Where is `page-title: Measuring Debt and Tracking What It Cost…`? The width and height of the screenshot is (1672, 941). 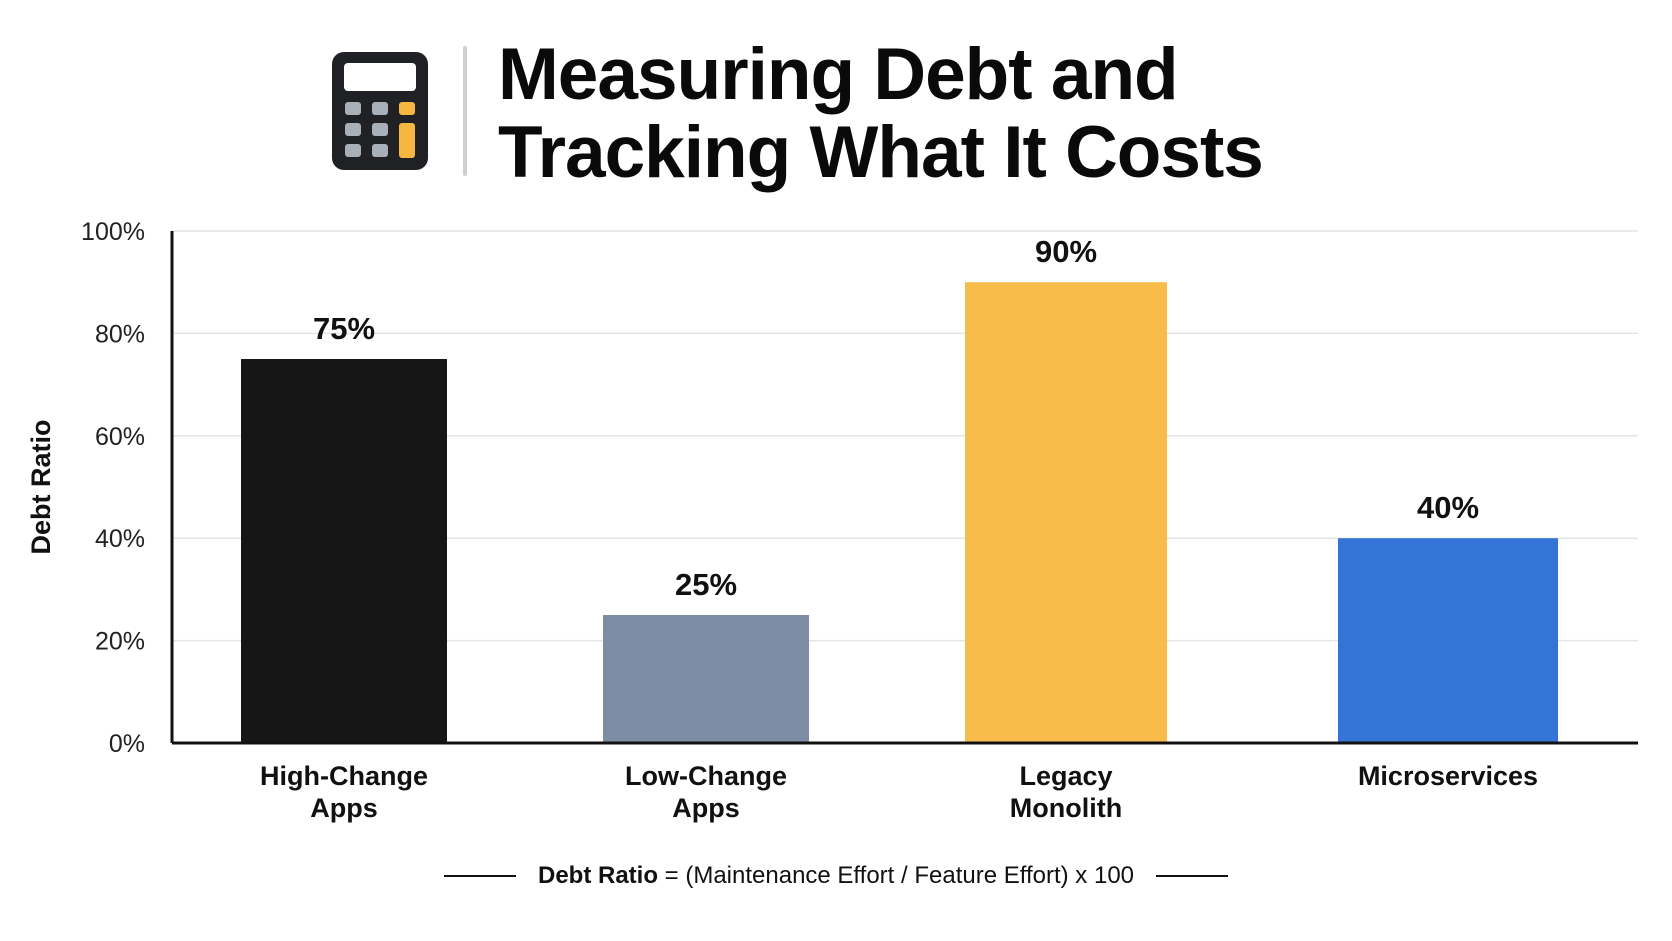 page-title: Measuring Debt and Tracking What It Cost… is located at coordinates (881, 113).